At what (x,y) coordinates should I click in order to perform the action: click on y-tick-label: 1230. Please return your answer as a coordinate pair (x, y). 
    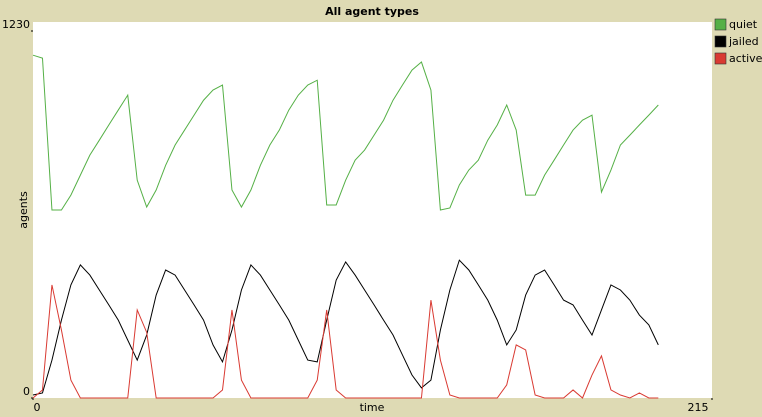
    Looking at the image, I should click on (16, 24).